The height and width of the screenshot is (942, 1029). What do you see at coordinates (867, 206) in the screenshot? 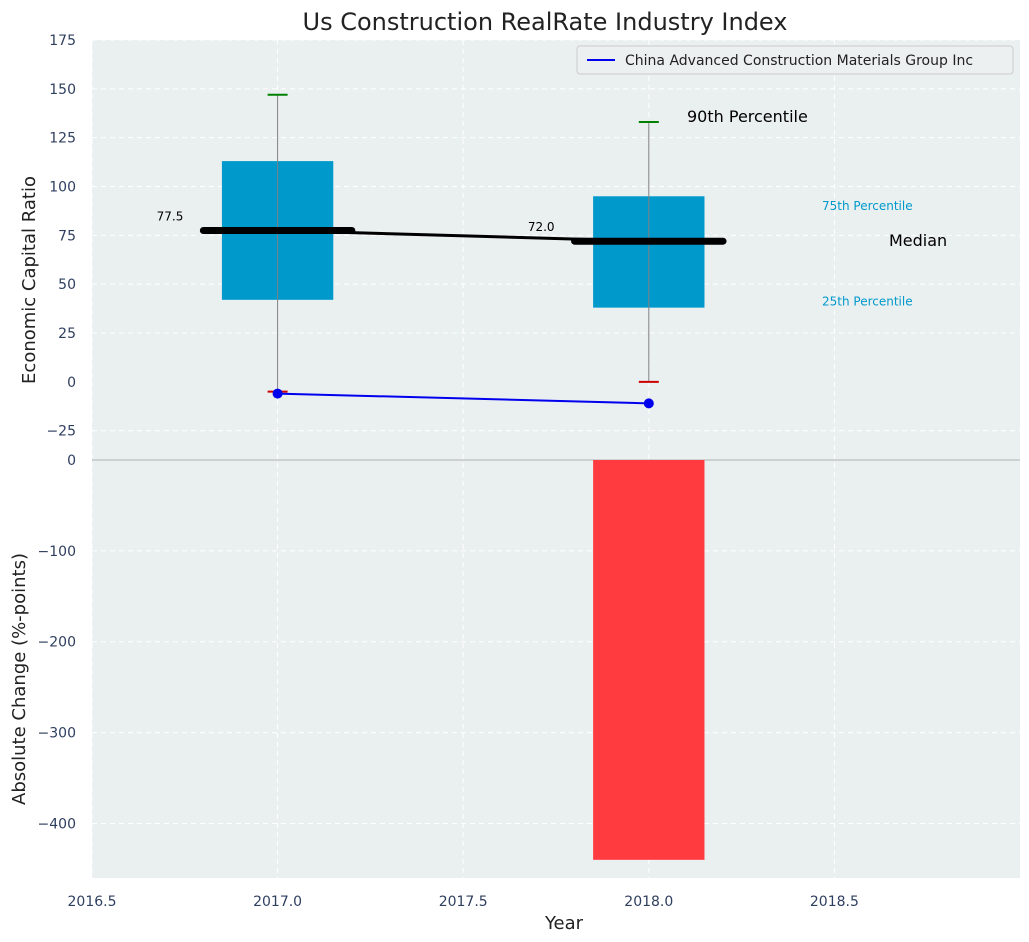
I see `annotation-p75: 75th Percentile` at bounding box center [867, 206].